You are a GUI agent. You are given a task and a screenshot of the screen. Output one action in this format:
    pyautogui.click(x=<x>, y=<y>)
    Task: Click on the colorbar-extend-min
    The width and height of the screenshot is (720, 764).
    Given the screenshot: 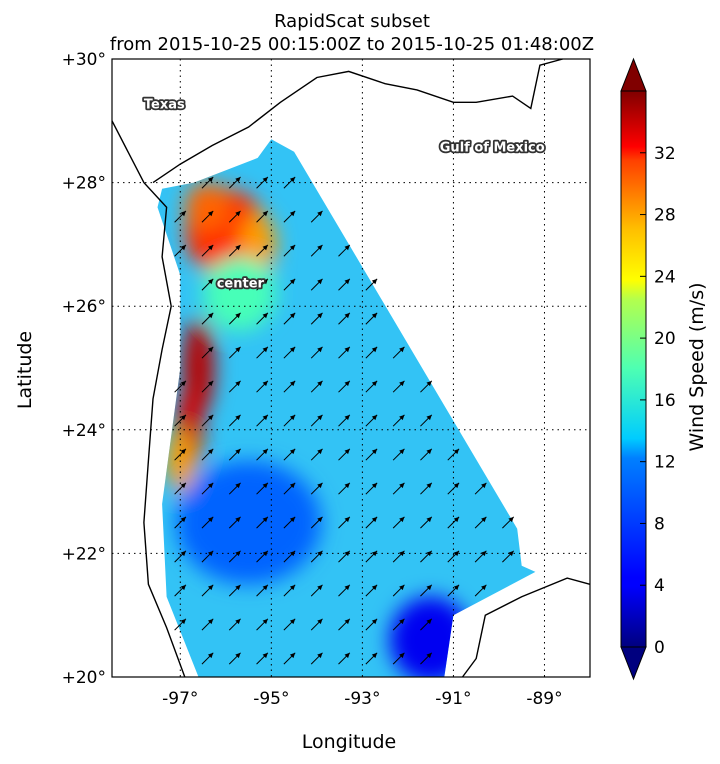 What is the action you would take?
    pyautogui.click(x=633, y=663)
    